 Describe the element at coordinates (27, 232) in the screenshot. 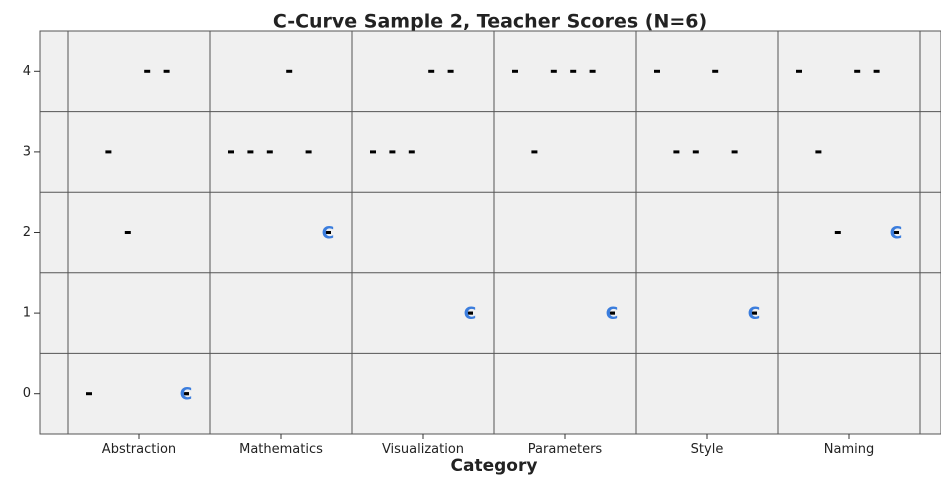

I see `y-tick-label: 2` at that location.